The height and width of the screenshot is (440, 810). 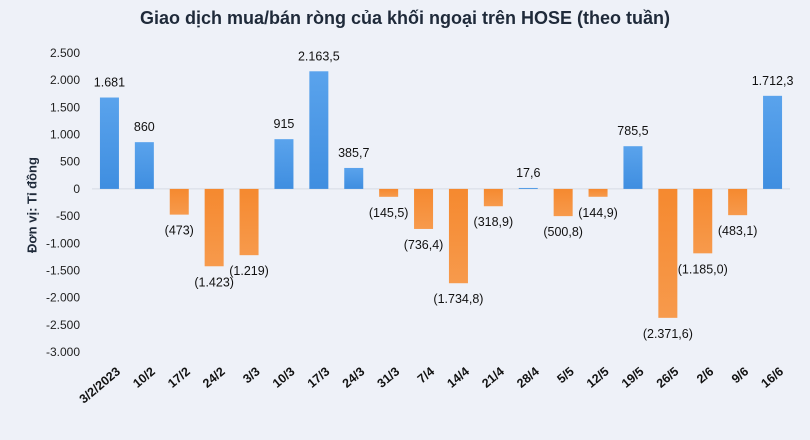 I want to click on data-label: 385,7, so click(x=353, y=153).